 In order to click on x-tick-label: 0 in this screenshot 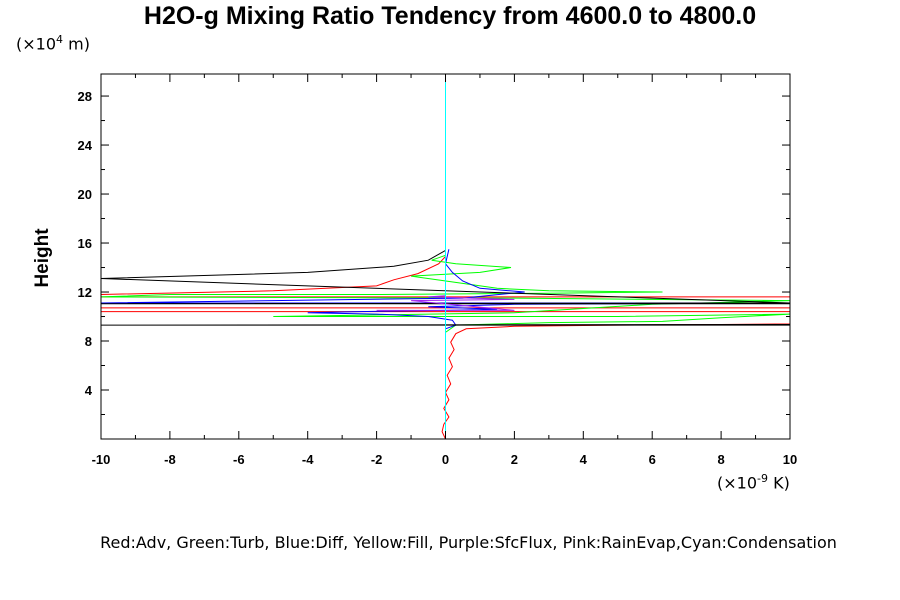, I will do `click(445, 459)`.